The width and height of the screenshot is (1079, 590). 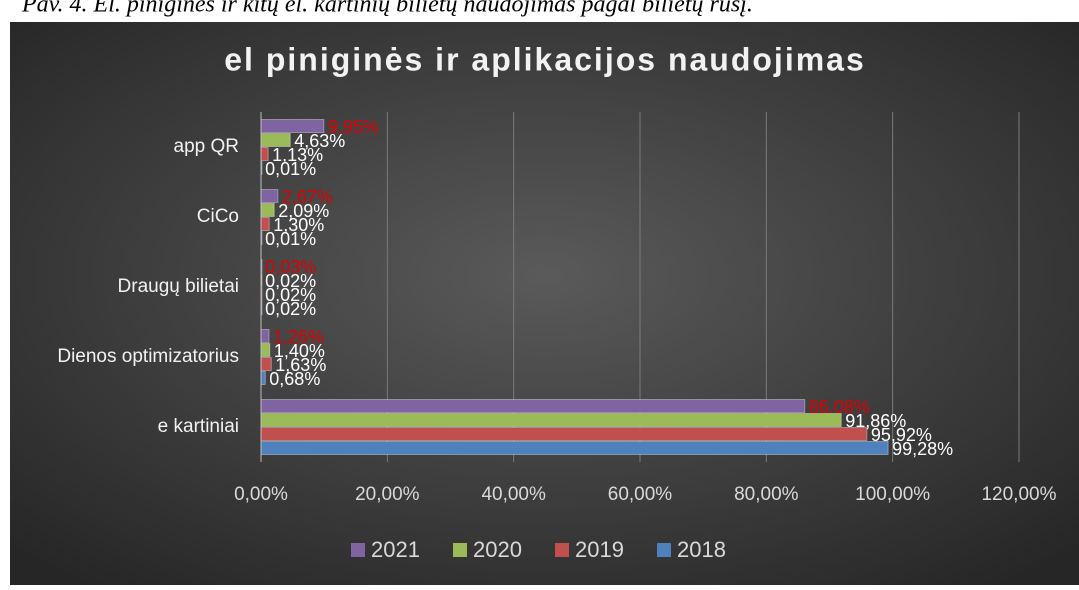 I want to click on x-tick-label: 0,00%, so click(x=261, y=494).